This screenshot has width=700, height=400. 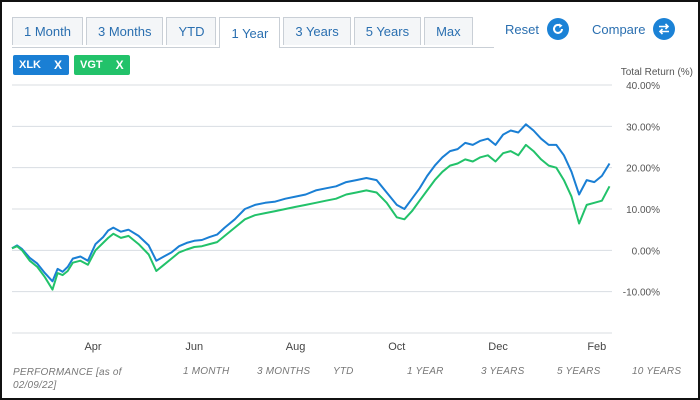 What do you see at coordinates (664, 29) in the screenshot?
I see `swap-arrows-icon` at bounding box center [664, 29].